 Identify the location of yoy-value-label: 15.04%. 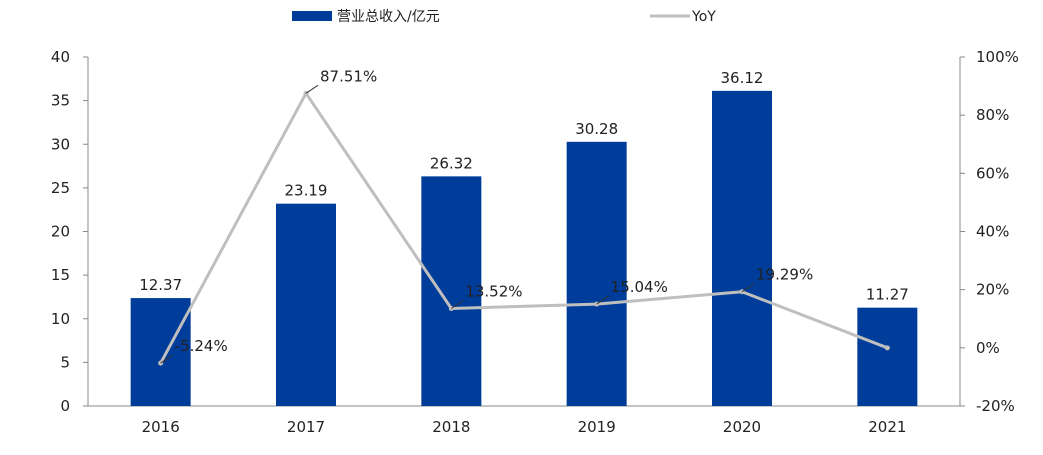
(639, 287).